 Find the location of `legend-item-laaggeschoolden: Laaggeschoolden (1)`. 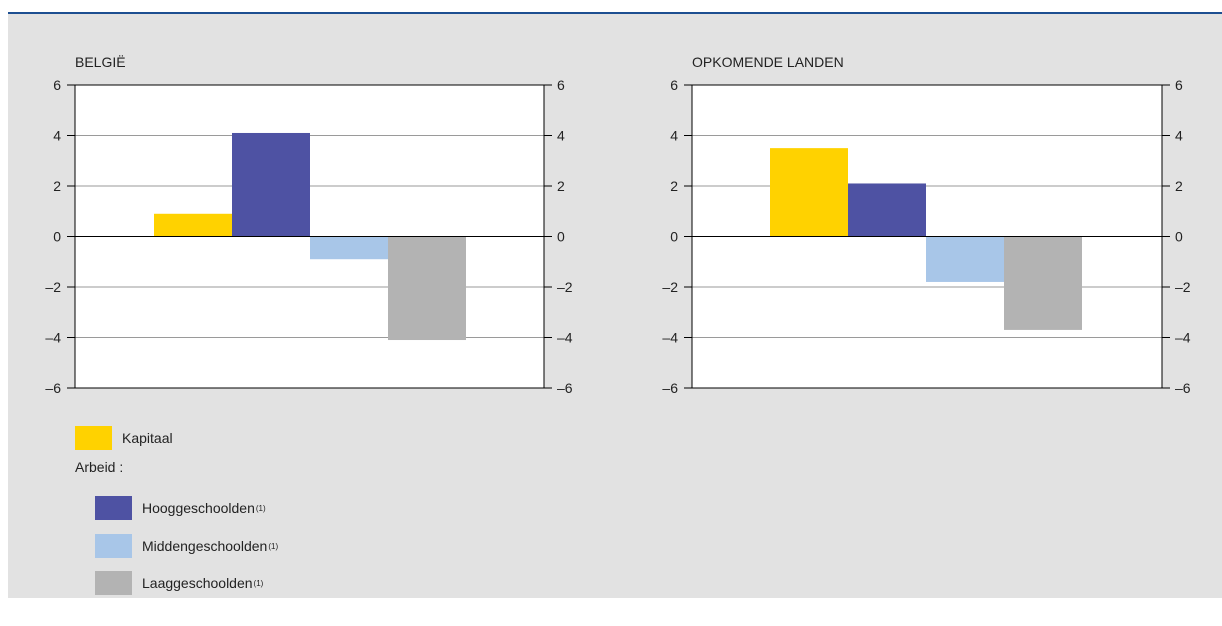

legend-item-laaggeschoolden: Laaggeschoolden (1) is located at coordinates (179, 583).